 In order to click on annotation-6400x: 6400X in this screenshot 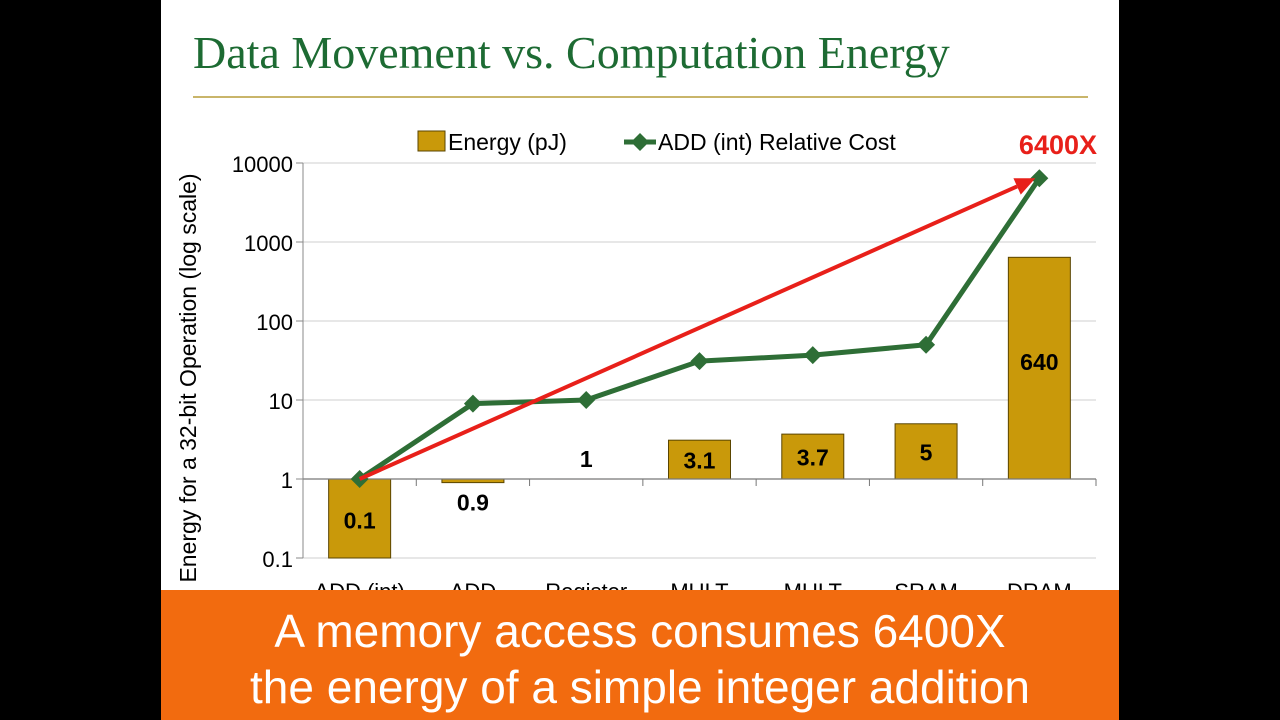, I will do `click(1058, 145)`.